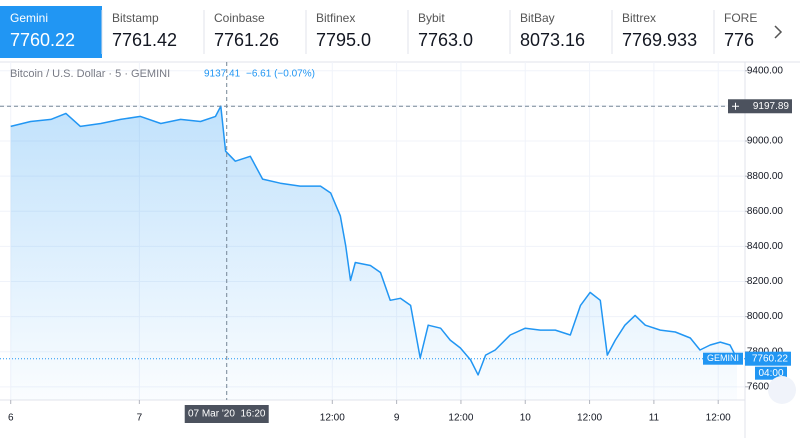 This screenshot has height=438, width=800. I want to click on x-tick-label: 10, so click(526, 418).